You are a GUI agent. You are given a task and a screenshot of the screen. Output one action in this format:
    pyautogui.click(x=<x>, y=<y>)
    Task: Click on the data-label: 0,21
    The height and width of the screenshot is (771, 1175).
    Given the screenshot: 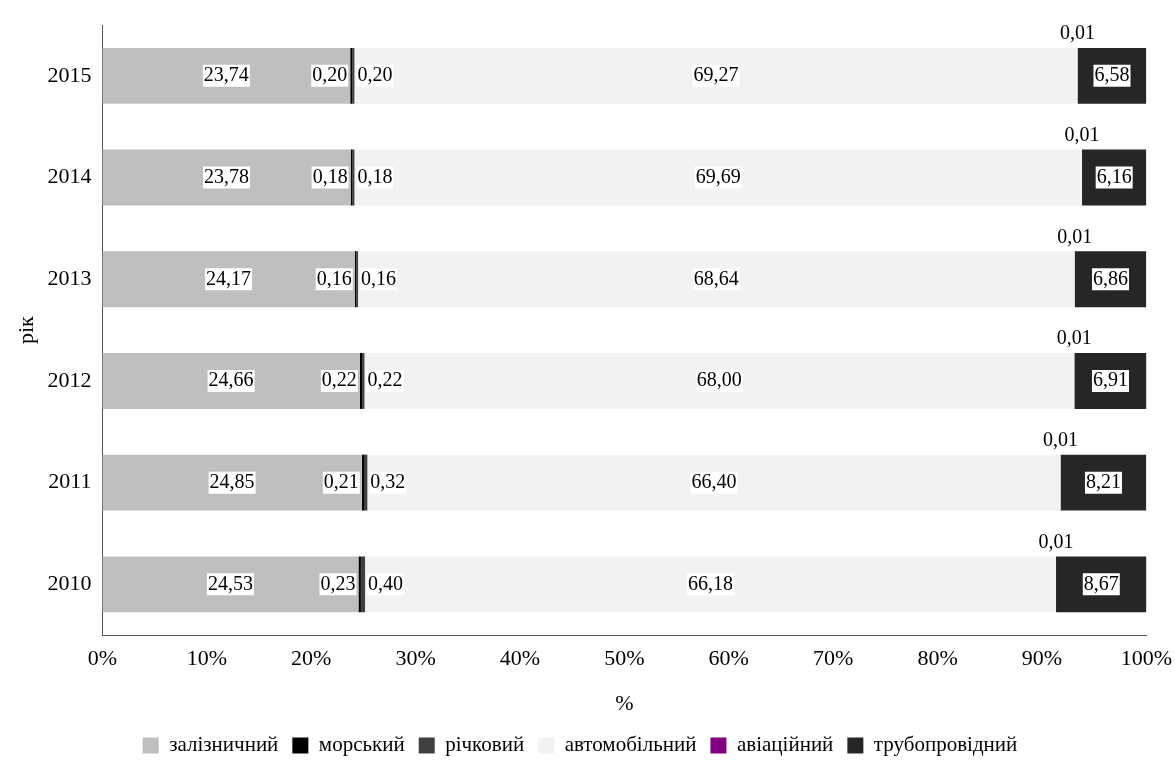 What is the action you would take?
    pyautogui.click(x=341, y=480)
    